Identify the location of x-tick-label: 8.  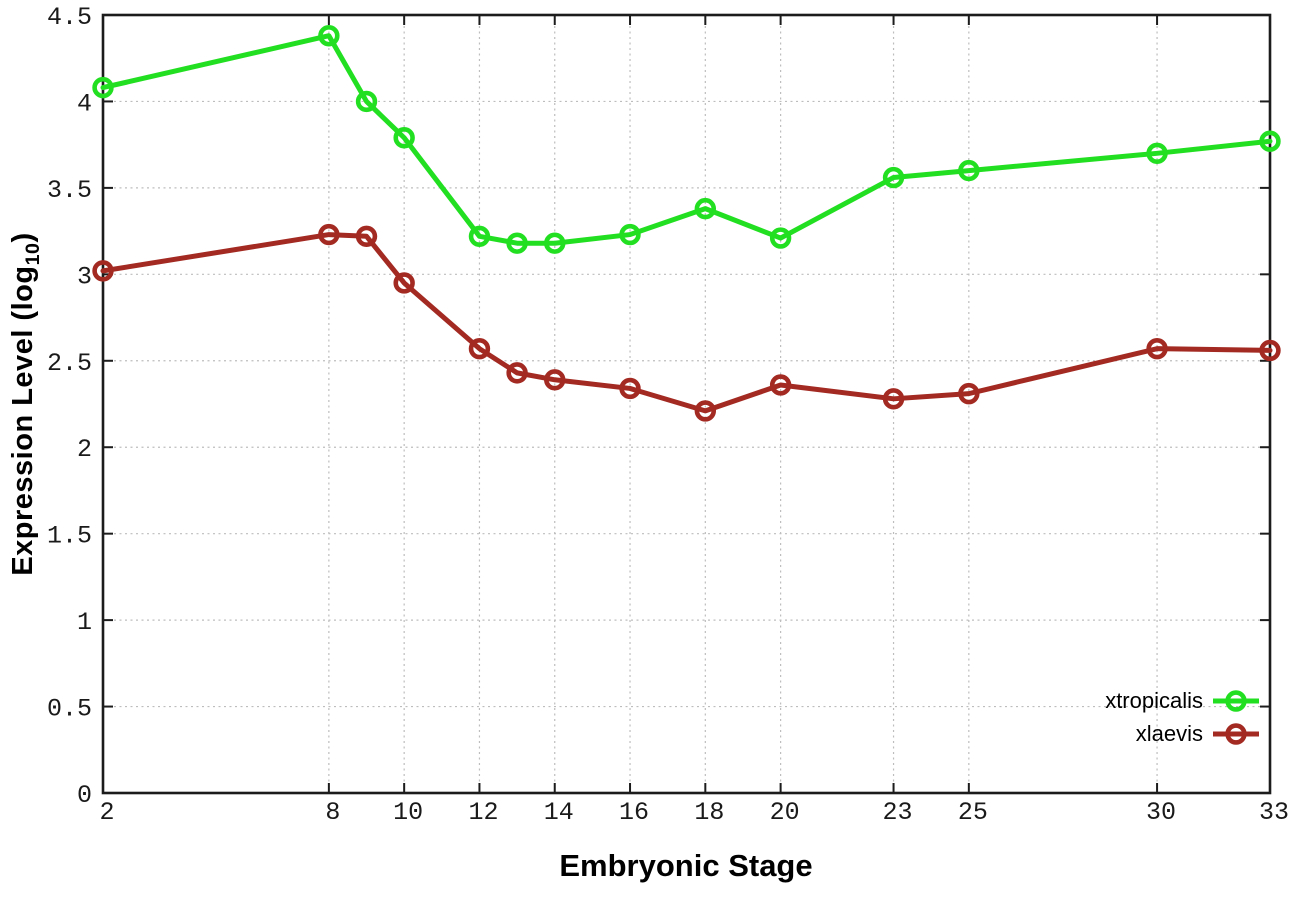
(332, 812).